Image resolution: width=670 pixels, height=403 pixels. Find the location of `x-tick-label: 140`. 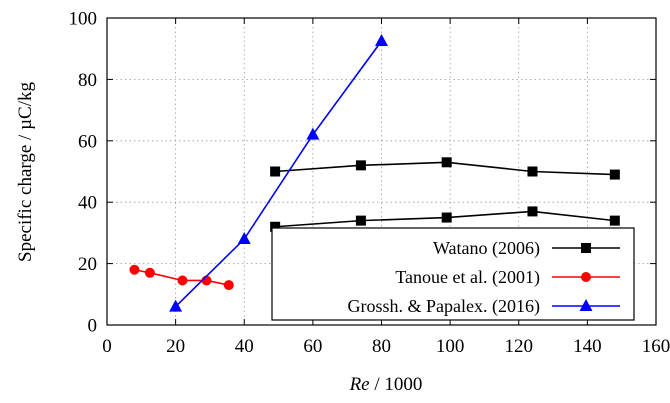

x-tick-label: 140 is located at coordinates (587, 346).